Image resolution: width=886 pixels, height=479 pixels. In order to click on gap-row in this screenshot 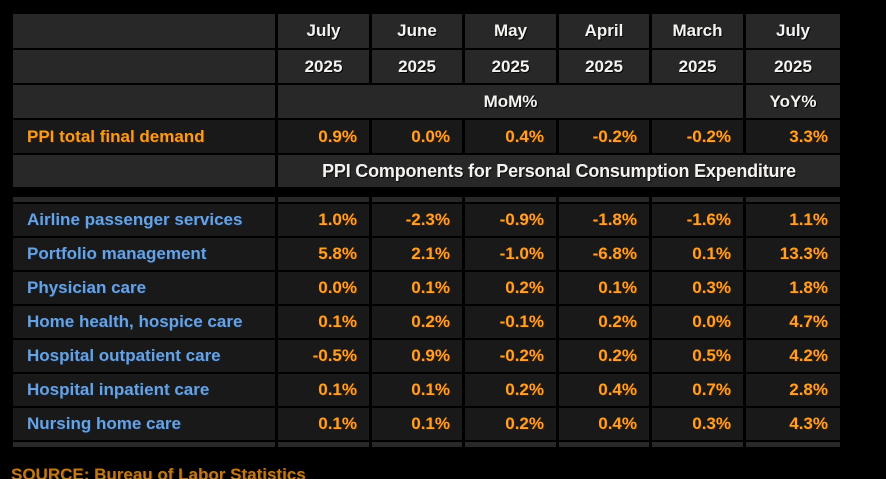, I will do `click(426, 193)`.